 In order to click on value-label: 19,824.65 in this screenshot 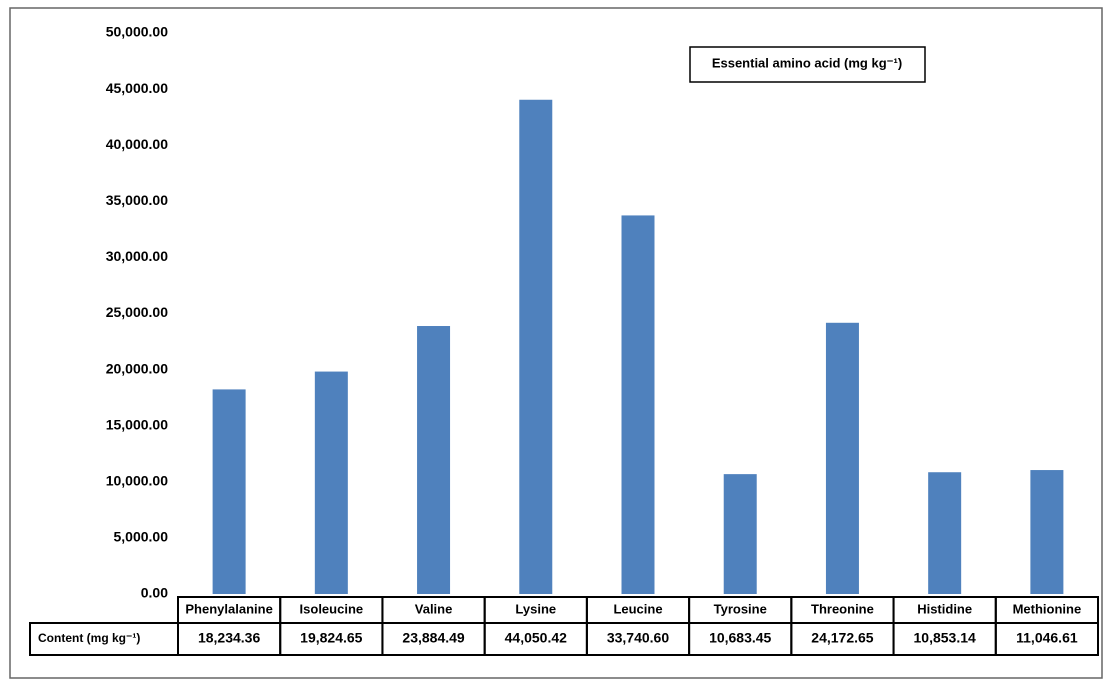, I will do `click(331, 638)`.